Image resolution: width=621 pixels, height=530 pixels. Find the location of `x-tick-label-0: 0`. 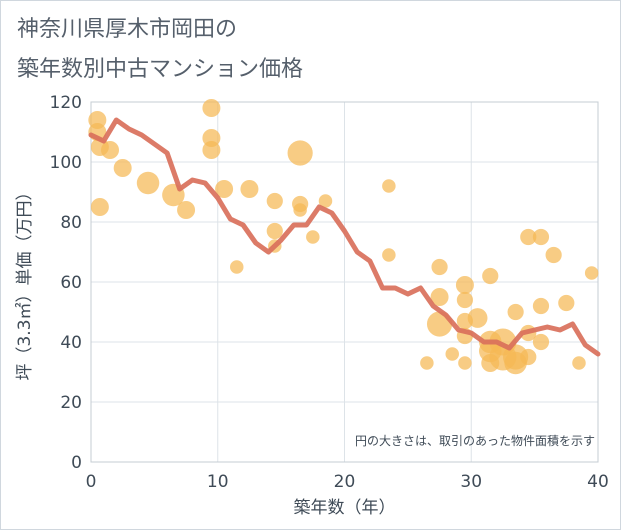

x-tick-label-0: 0 is located at coordinates (91, 482).